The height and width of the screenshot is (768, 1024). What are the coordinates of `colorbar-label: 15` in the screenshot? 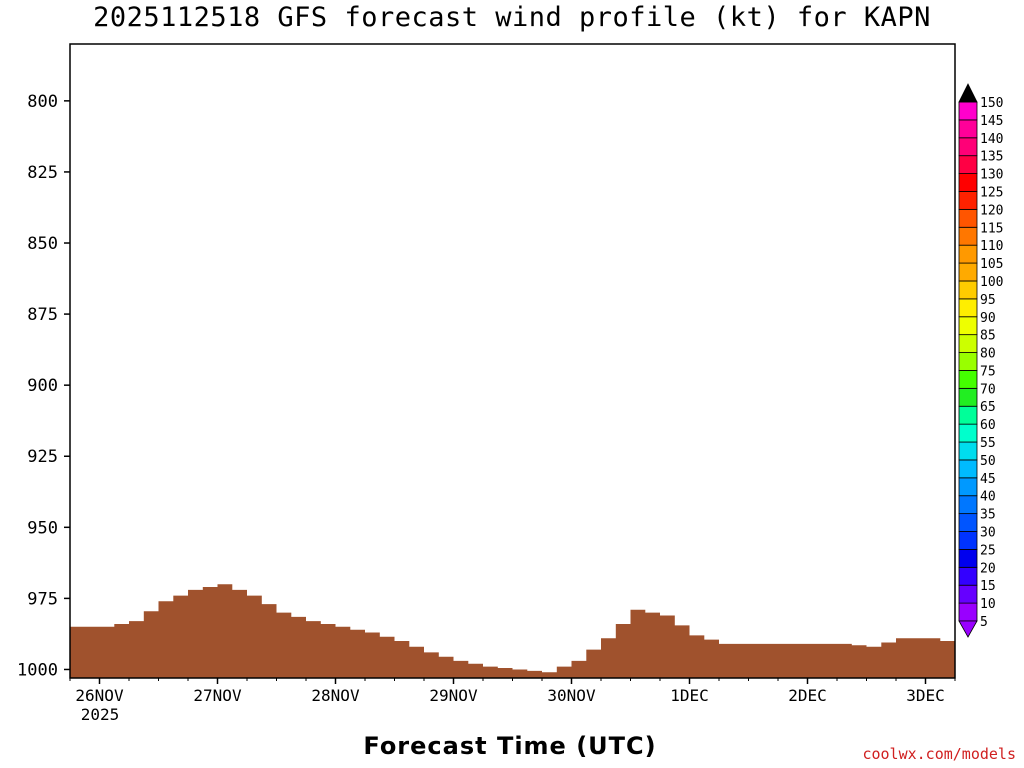 It's located at (988, 586).